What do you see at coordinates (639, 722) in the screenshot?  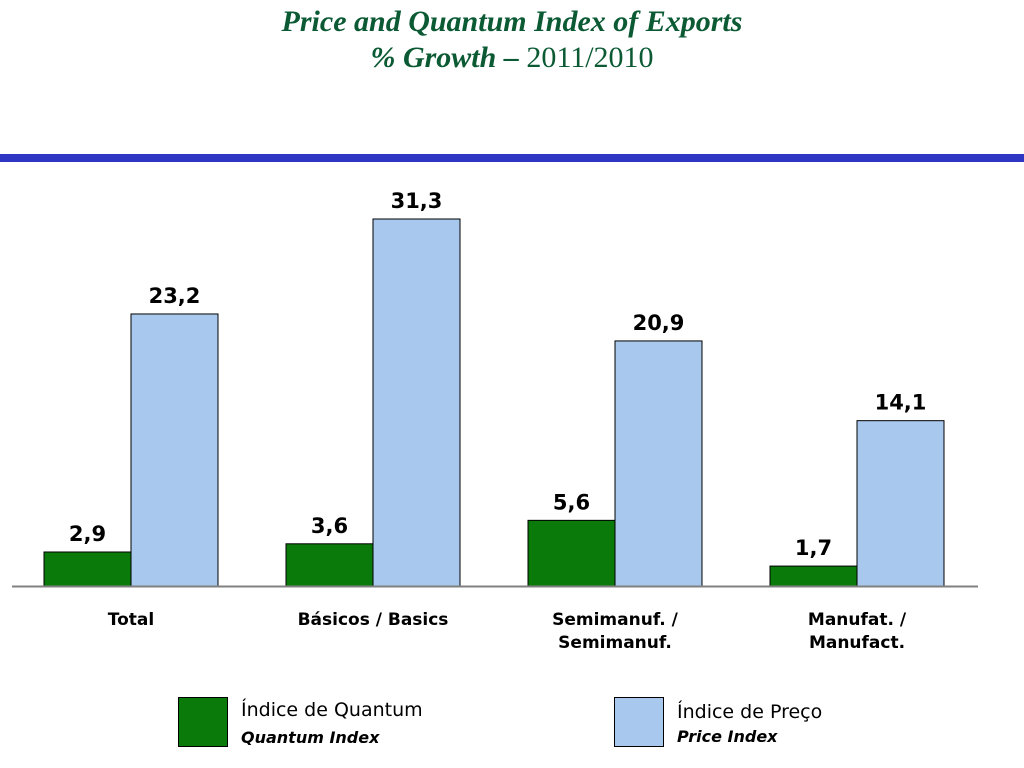 I see `legend-price-swatch` at bounding box center [639, 722].